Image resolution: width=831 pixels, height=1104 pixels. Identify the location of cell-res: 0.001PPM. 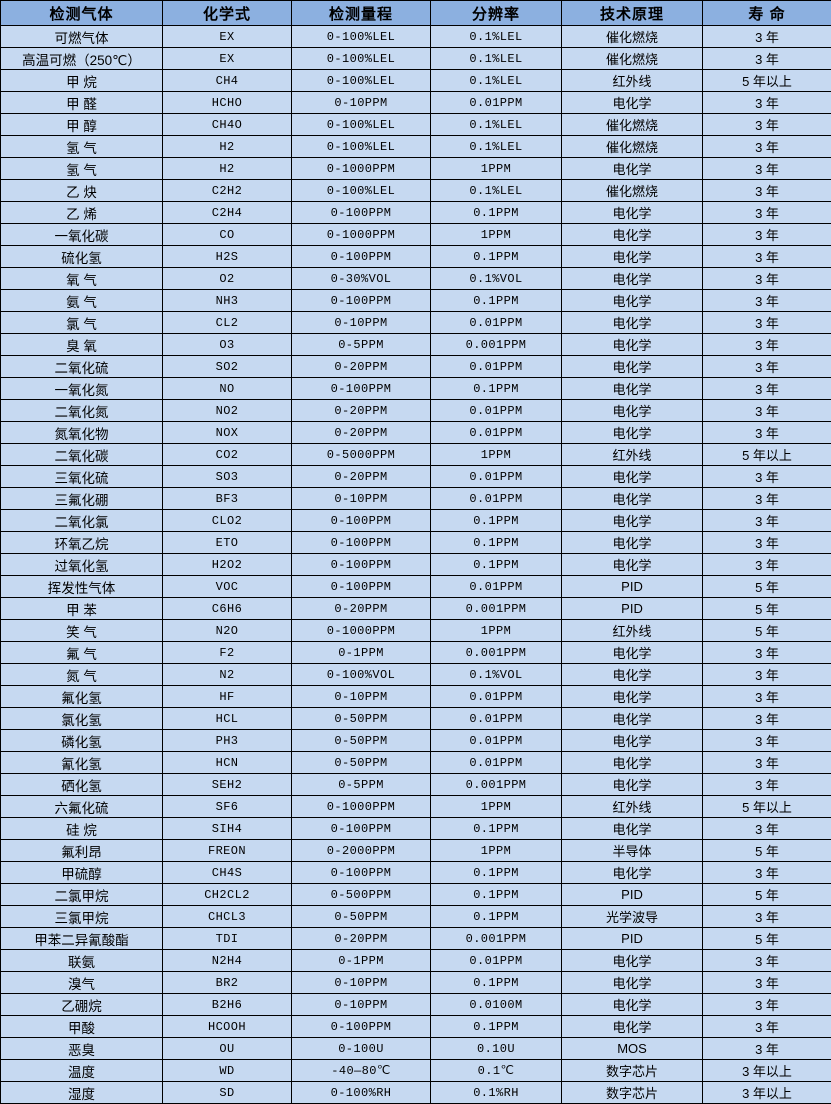
(496, 345).